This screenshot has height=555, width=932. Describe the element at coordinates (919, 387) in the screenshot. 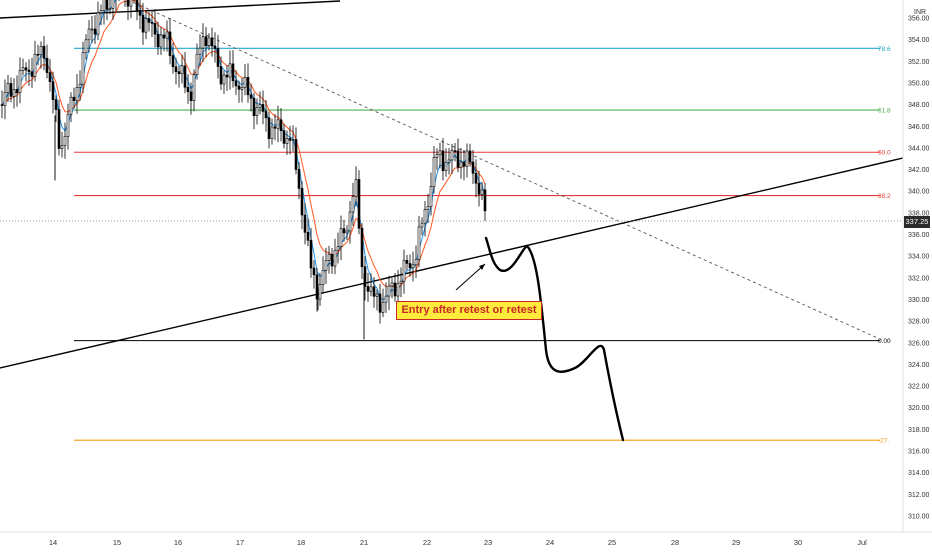

I see `y-tick-label: 322.00` at that location.